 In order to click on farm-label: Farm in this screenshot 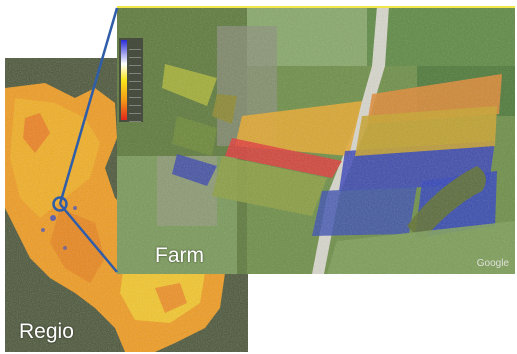, I will do `click(179, 255)`.